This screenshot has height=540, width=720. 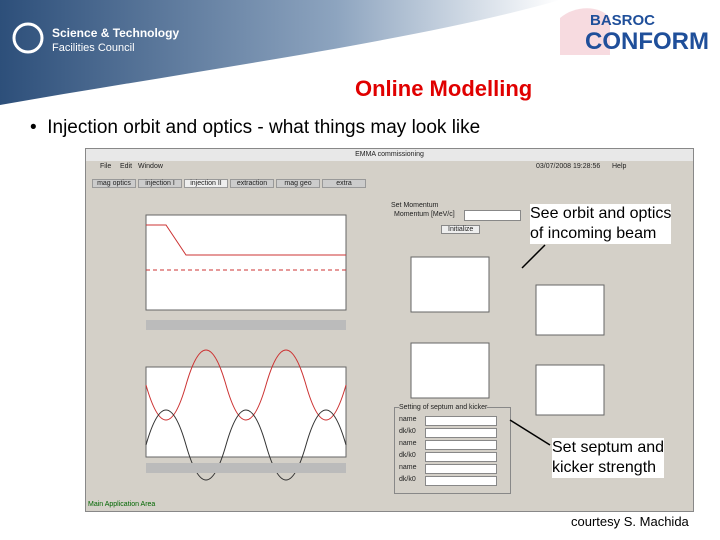 What do you see at coordinates (608, 447) in the screenshot?
I see `annotation-line: Set septum and` at bounding box center [608, 447].